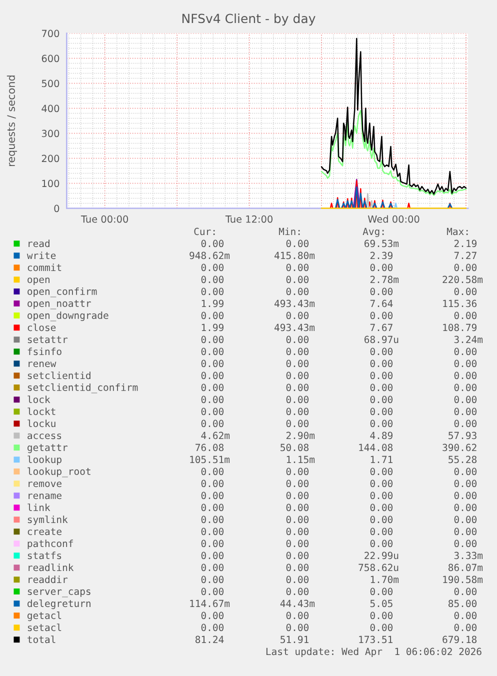 The height and width of the screenshot is (676, 497). I want to click on legend-label: pathconf, so click(50, 545).